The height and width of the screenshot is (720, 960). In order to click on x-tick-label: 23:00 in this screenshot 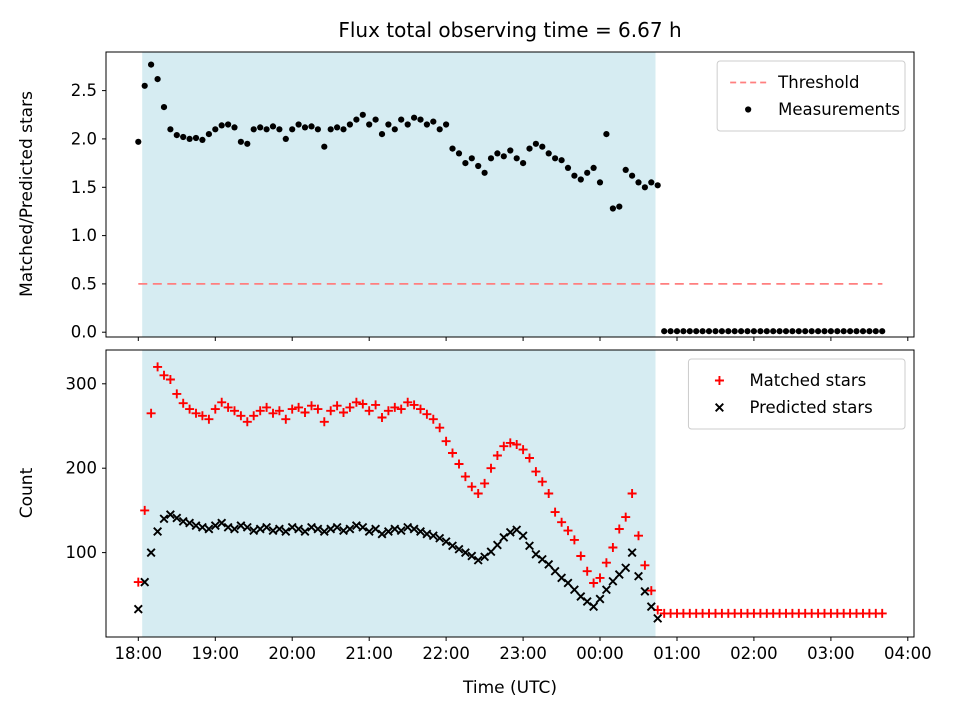, I will do `click(523, 653)`.